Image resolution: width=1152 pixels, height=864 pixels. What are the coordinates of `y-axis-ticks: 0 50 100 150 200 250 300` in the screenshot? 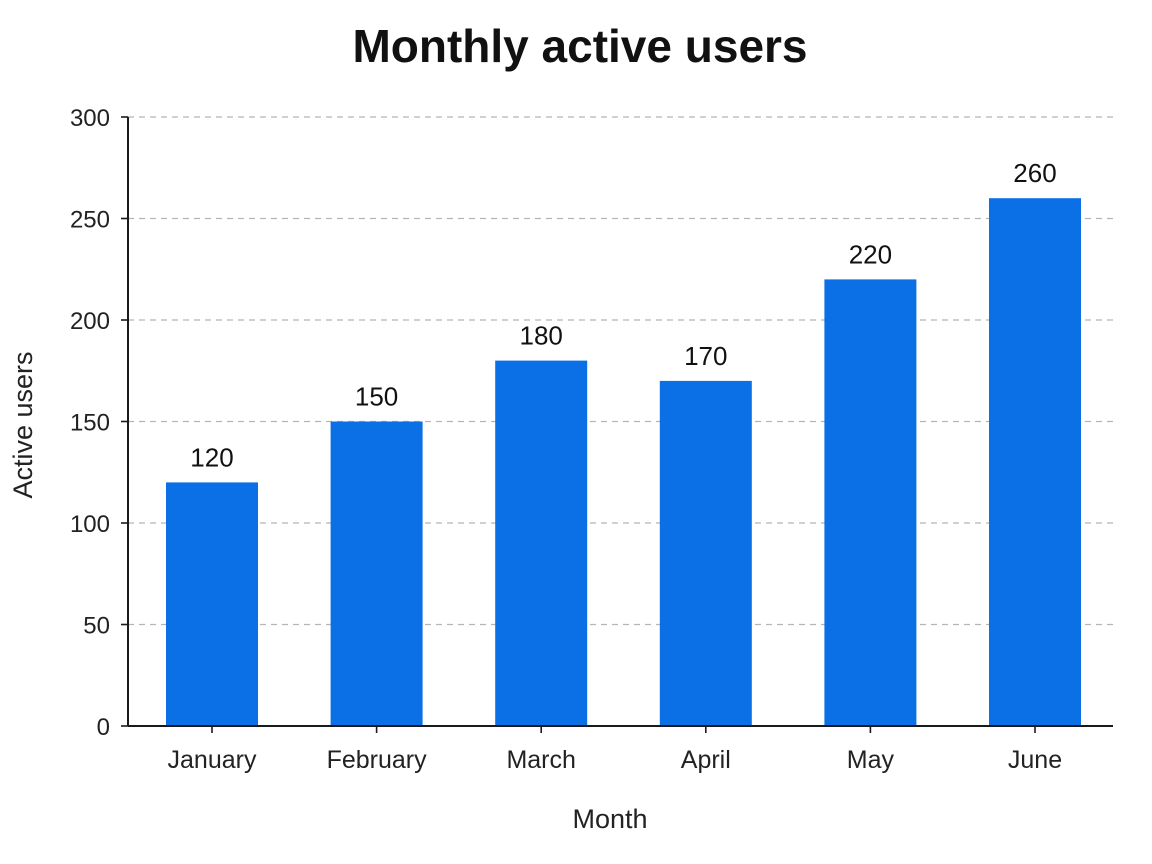 It's located at (99, 423).